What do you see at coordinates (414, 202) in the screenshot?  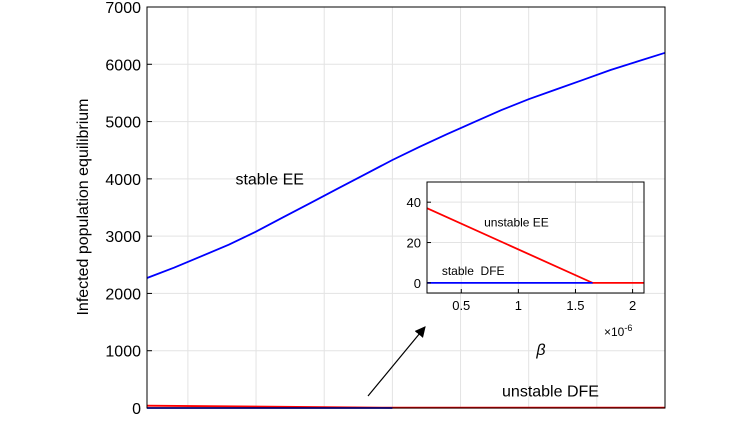 I see `inset-y-tick-label: 40` at bounding box center [414, 202].